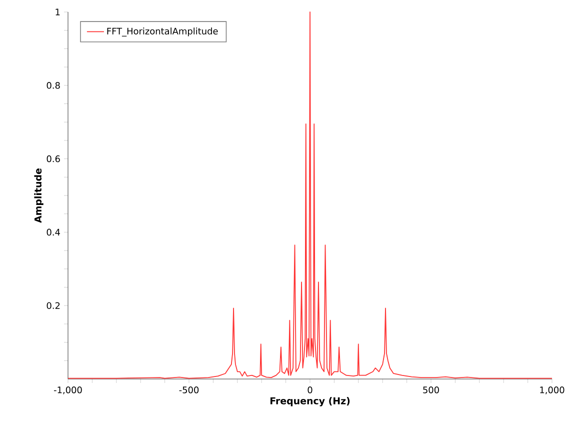  Describe the element at coordinates (58, 12) in the screenshot. I see `y-tick-label: 1` at that location.